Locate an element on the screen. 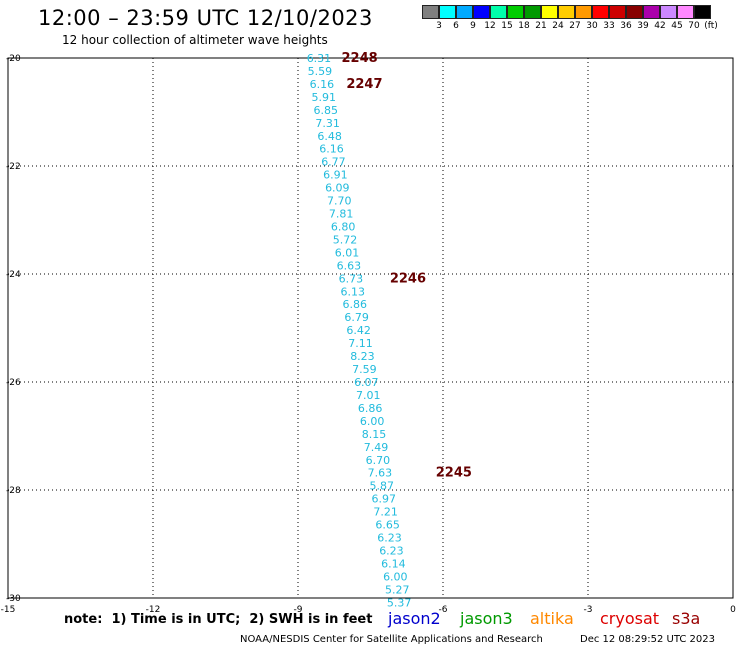 Image resolution: width=740 pixels, height=650 pixels. color-legend: 3 6 9 12 15 18 21 24 27 30 33 36 39 42 45 70 (ft) is located at coordinates (581, 19).